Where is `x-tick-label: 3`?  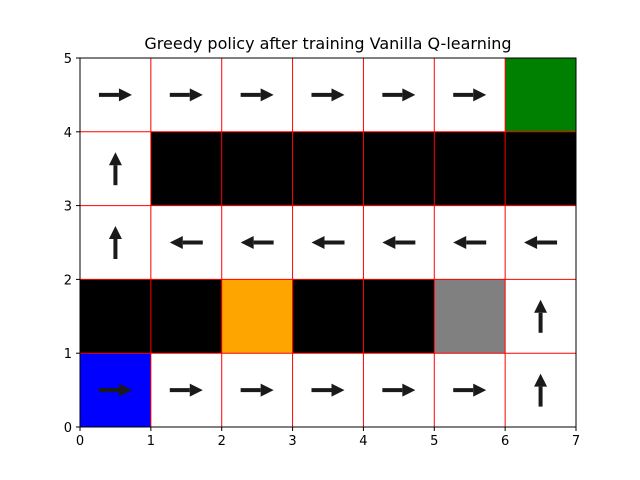 x-tick-label: 3 is located at coordinates (292, 441).